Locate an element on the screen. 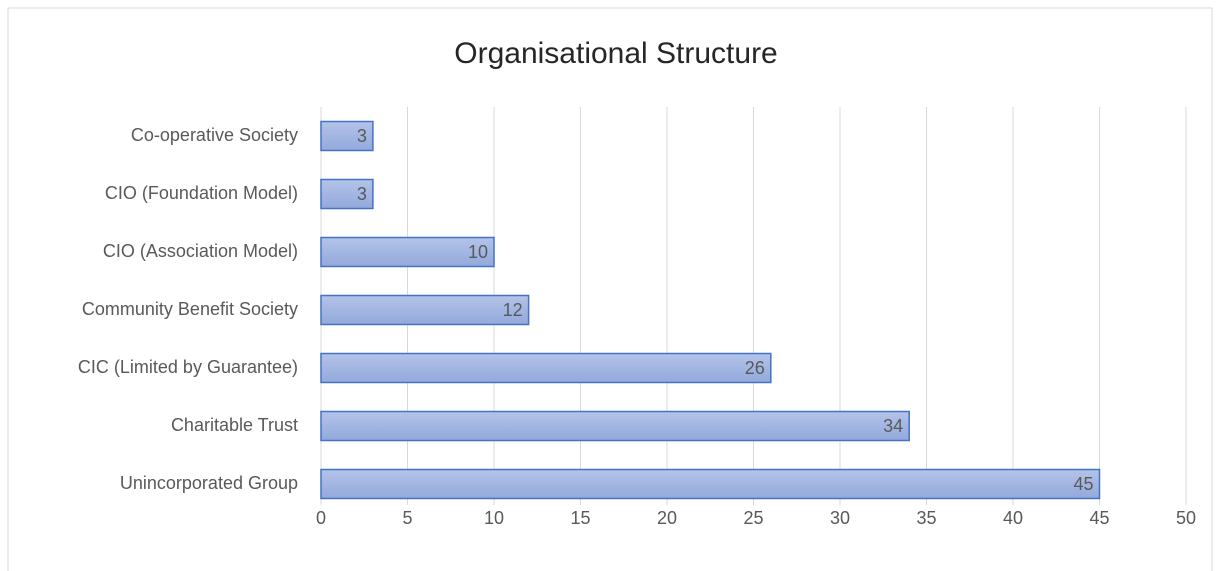  x-tick-label: 10 is located at coordinates (494, 518).